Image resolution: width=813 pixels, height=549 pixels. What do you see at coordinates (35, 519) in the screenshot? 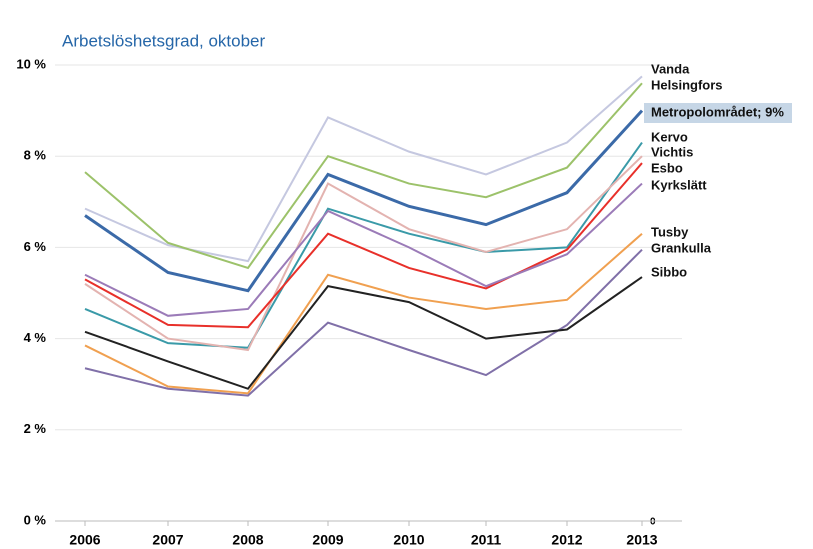
I see `y-tick-label: 0 %` at bounding box center [35, 519].